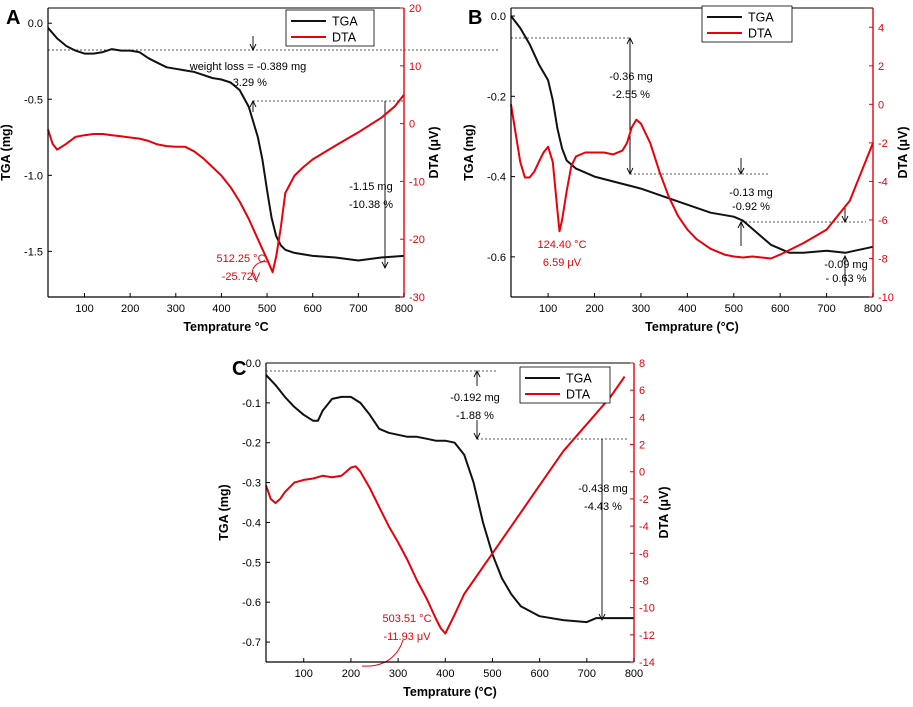 Image resolution: width=913 pixels, height=707 pixels. Describe the element at coordinates (631, 95) in the screenshot. I see `annotation-text: -2.55 %` at that location.